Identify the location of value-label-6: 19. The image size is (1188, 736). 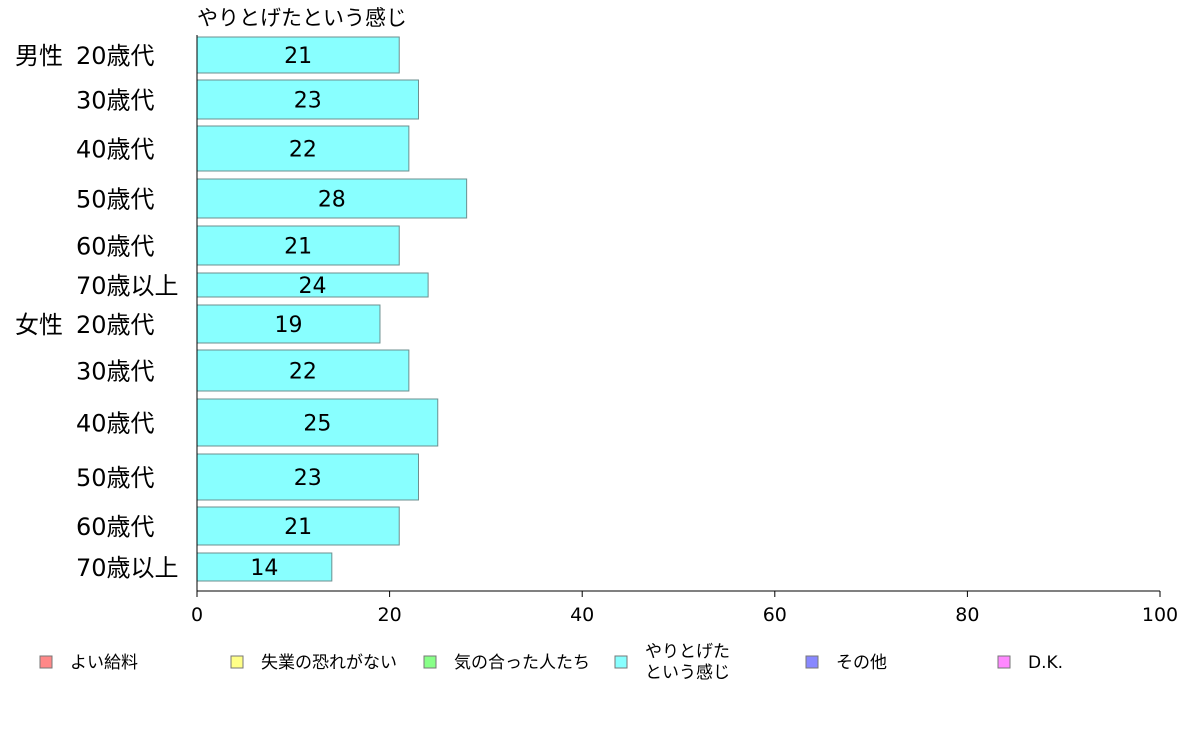
(288, 325).